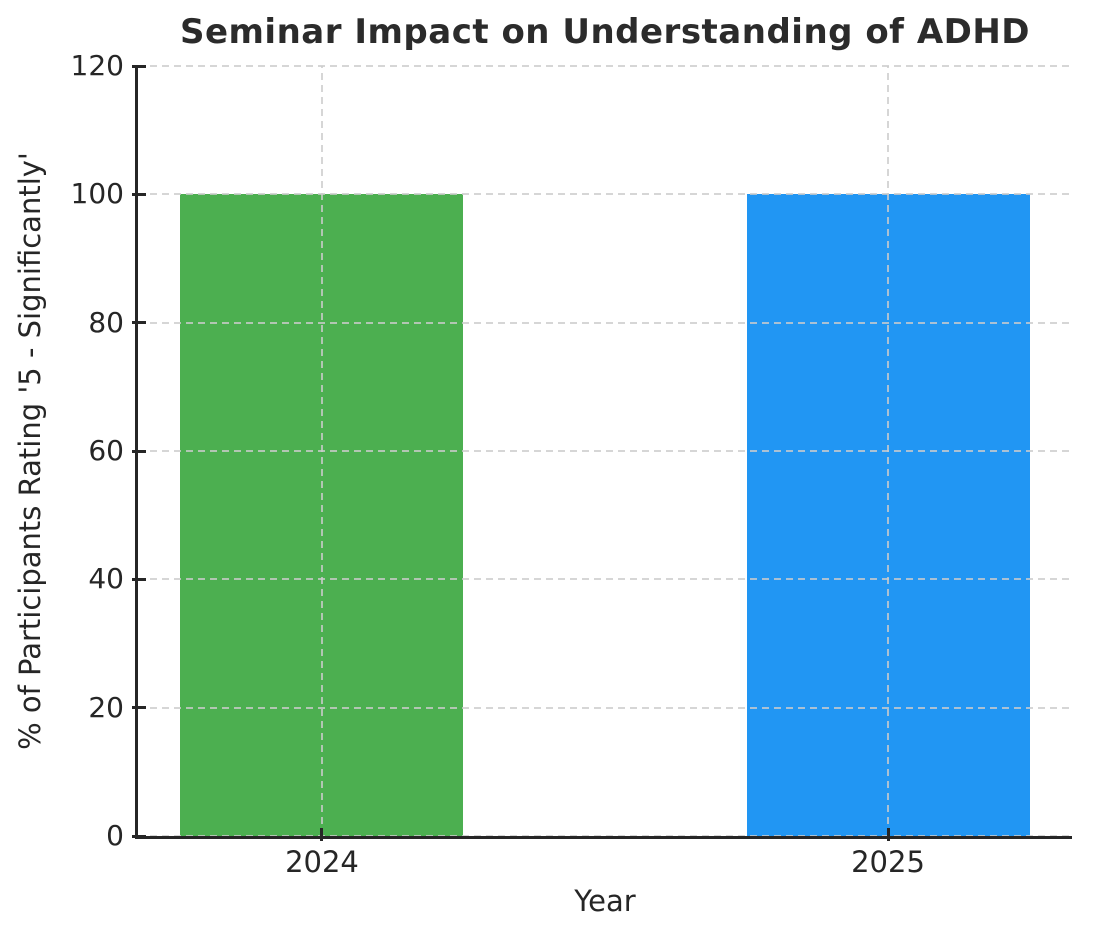 This screenshot has width=1097, height=943. Describe the element at coordinates (97, 65) in the screenshot. I see `y-tick-label-120: 120` at that location.